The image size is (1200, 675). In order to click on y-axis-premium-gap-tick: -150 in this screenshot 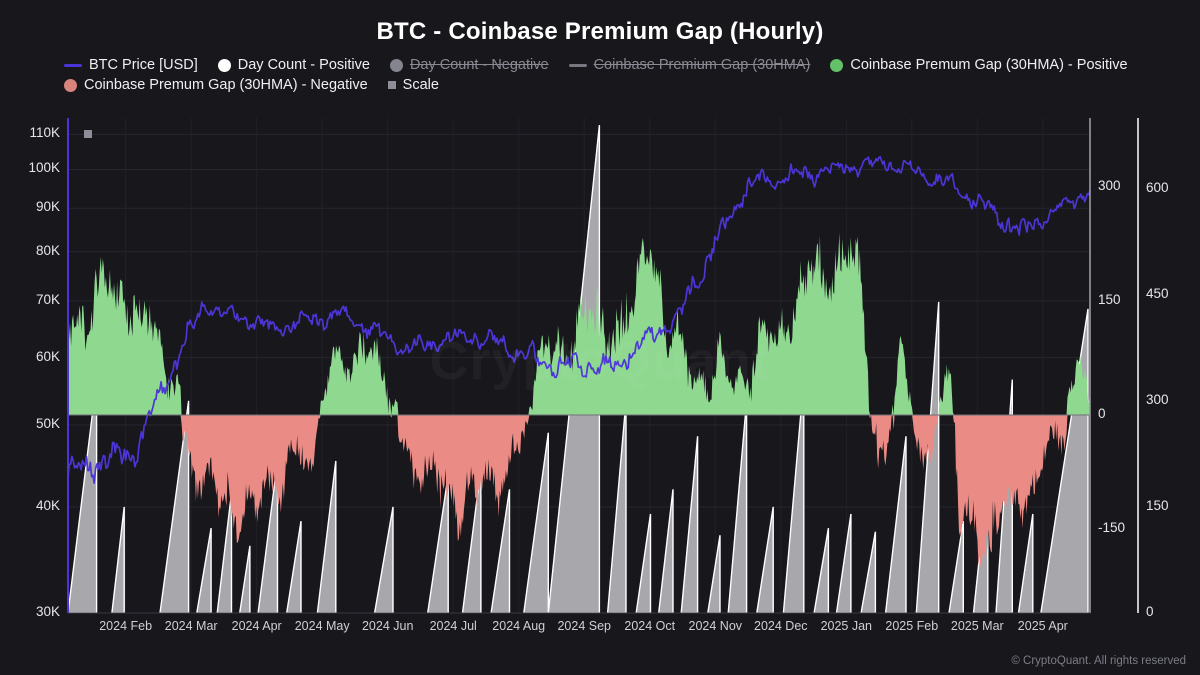, I will do `click(1112, 528)`.